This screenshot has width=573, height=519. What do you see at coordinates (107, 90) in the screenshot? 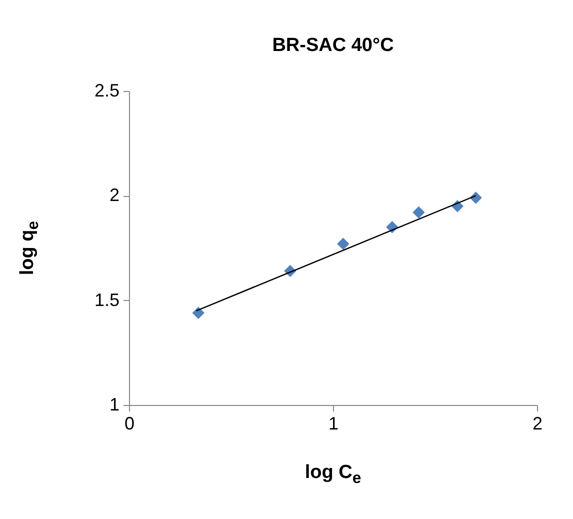
I see `y-tick-label: 2.5` at bounding box center [107, 90].